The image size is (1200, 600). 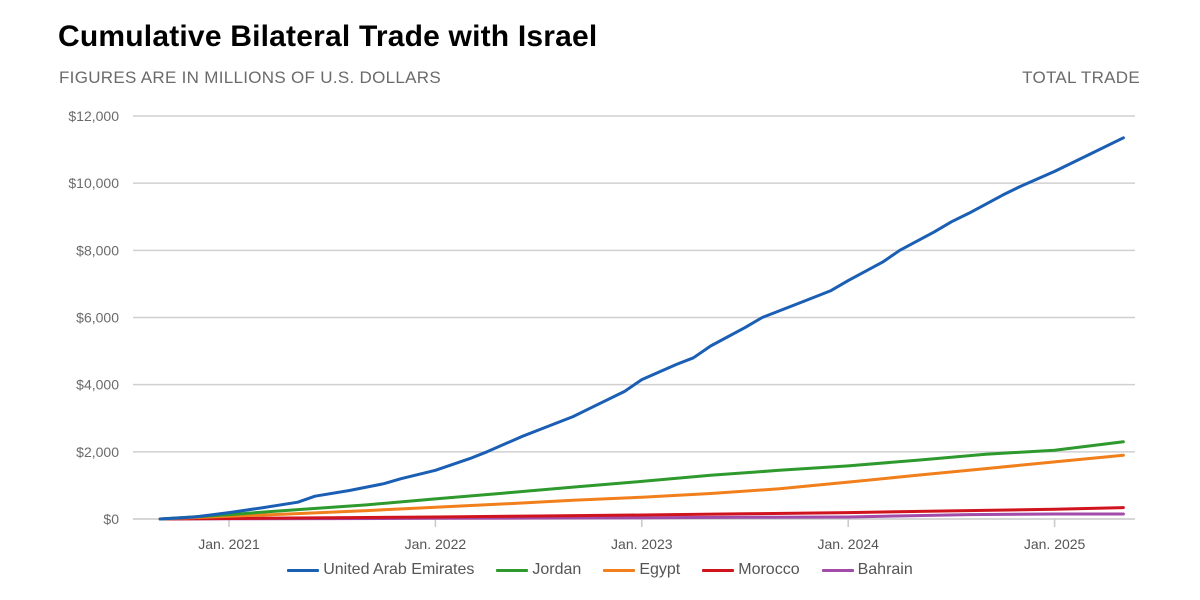 What do you see at coordinates (885, 569) in the screenshot?
I see `legend-label: Bahrain` at bounding box center [885, 569].